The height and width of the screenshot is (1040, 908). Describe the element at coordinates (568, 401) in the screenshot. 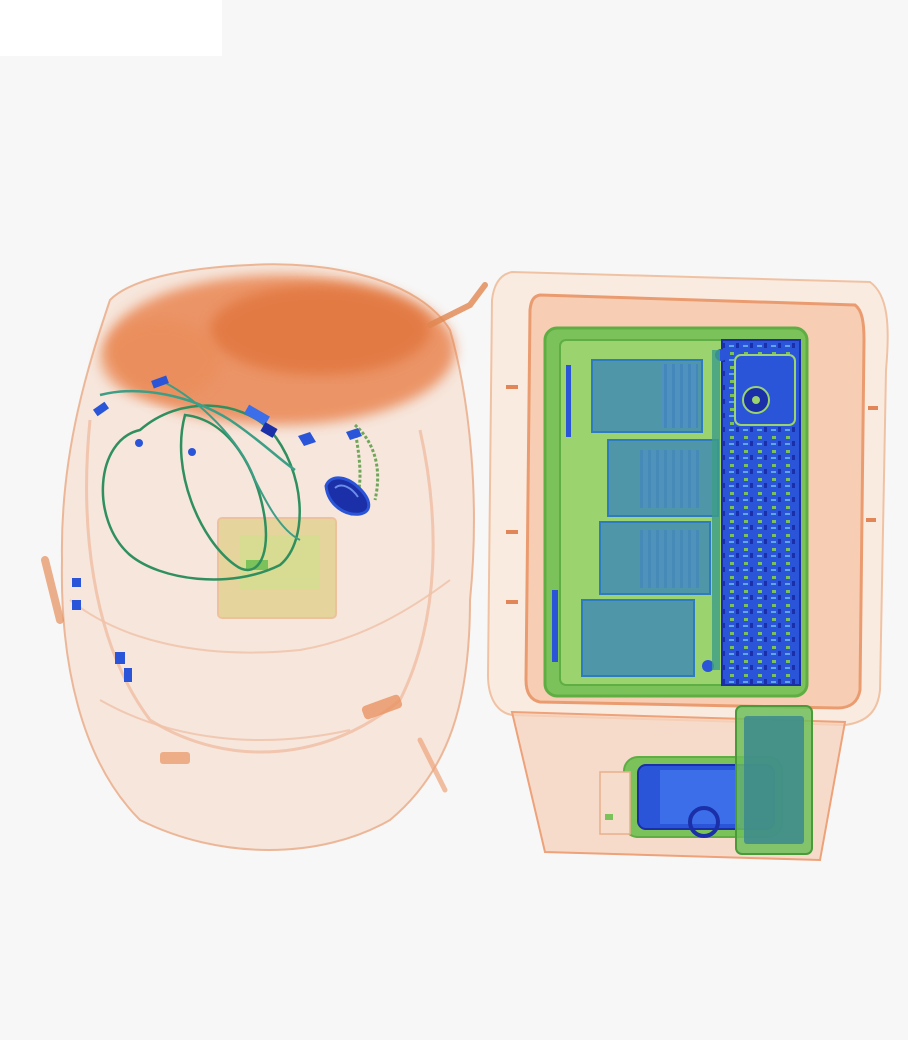

I see `side-rail-left` at that location.